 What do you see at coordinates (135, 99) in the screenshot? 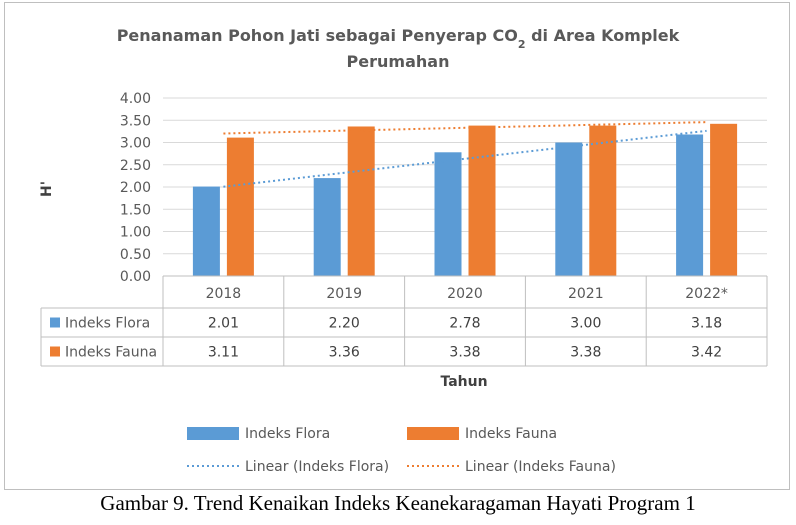
I see `y-tick-label: 4.00` at bounding box center [135, 99].